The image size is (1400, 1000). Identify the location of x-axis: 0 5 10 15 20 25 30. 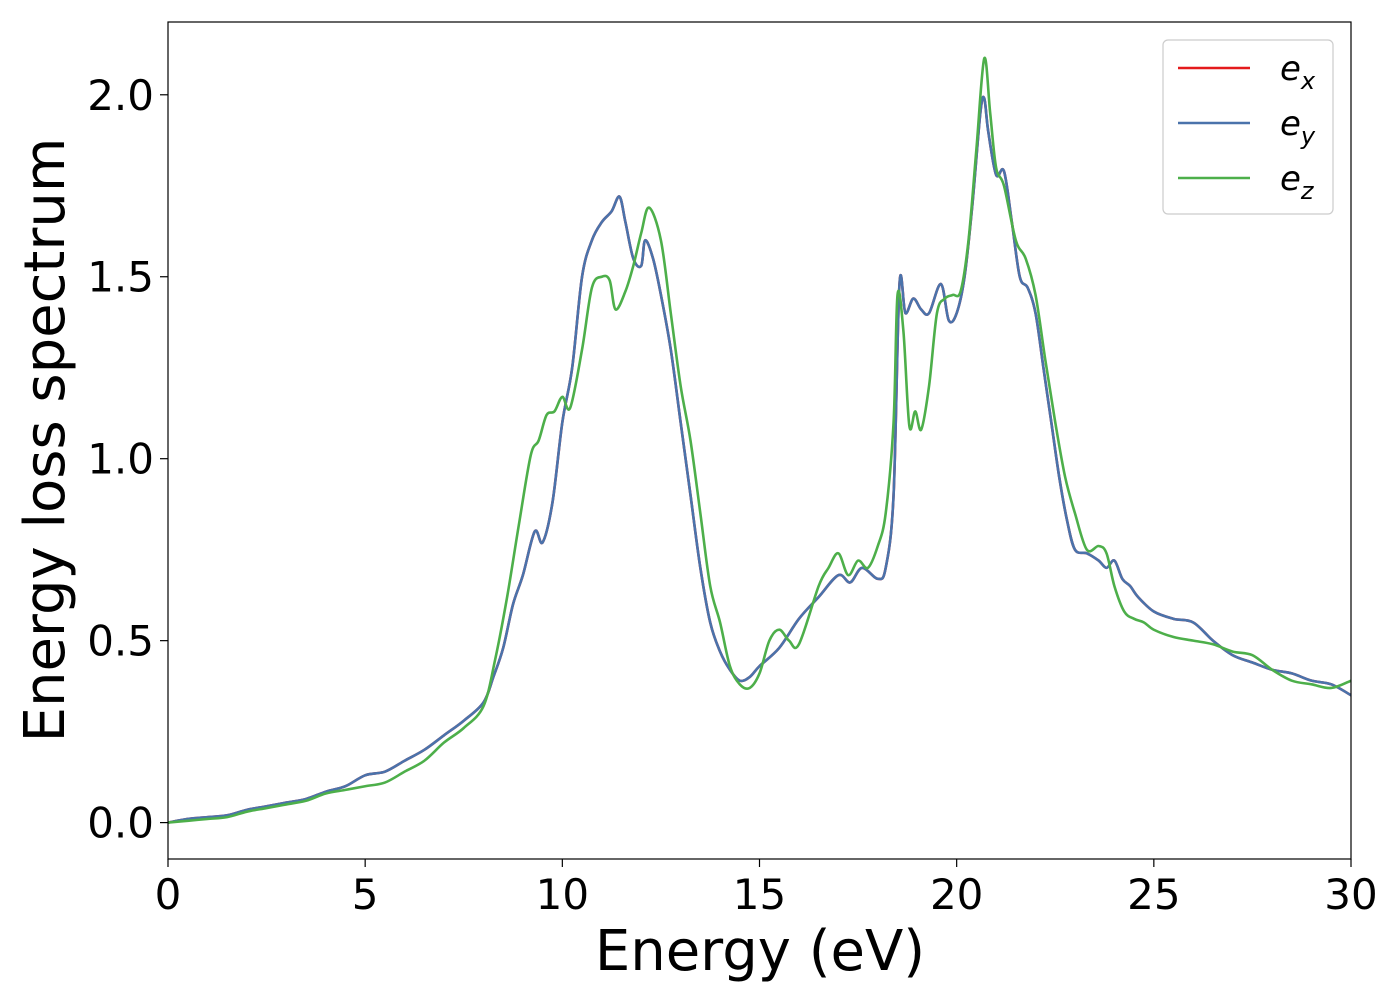
(766, 889).